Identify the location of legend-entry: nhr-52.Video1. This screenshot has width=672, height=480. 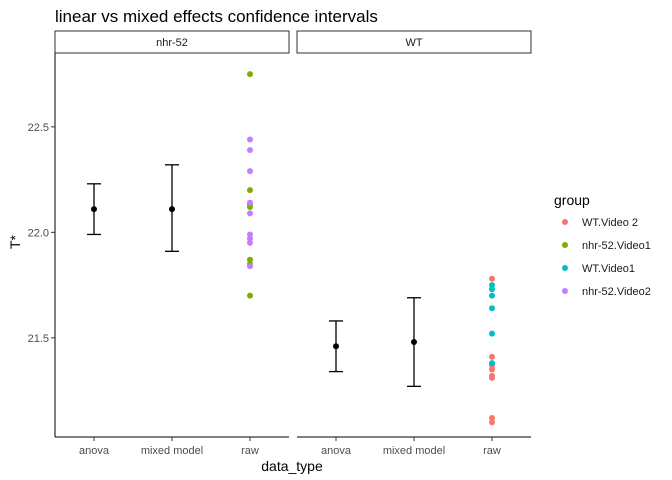
(606, 246).